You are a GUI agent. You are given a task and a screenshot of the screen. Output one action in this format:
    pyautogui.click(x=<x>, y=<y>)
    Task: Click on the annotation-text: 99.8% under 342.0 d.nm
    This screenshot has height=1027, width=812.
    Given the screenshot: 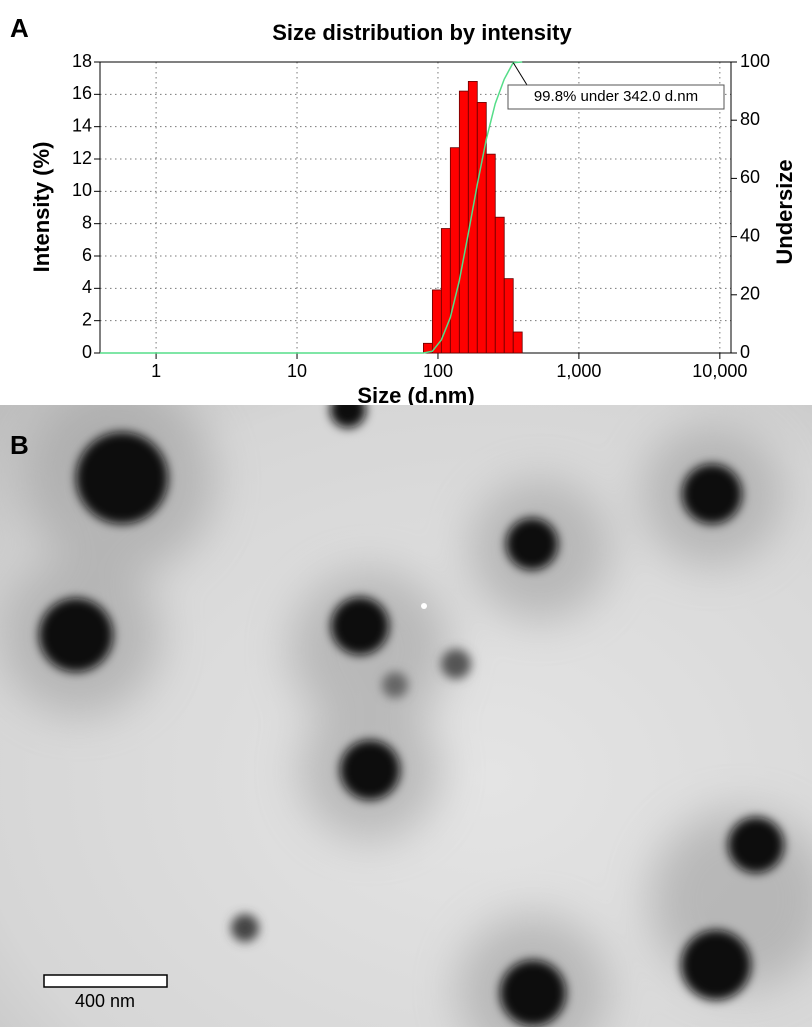 What is the action you would take?
    pyautogui.click(x=616, y=96)
    